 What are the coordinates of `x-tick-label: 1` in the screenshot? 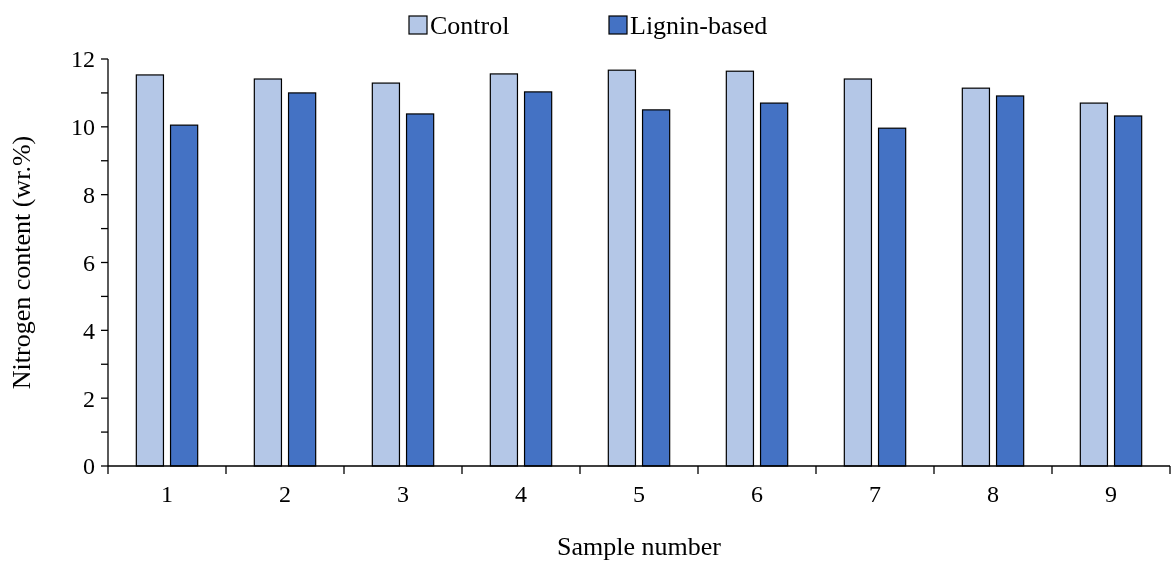 It's located at (167, 494).